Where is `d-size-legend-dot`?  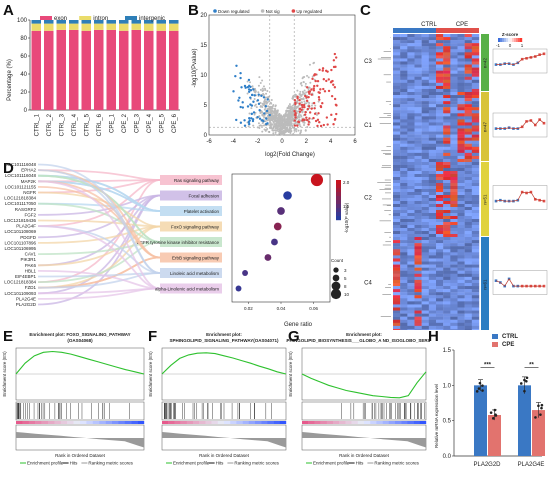 d-size-legend-dot is located at coordinates (336, 270).